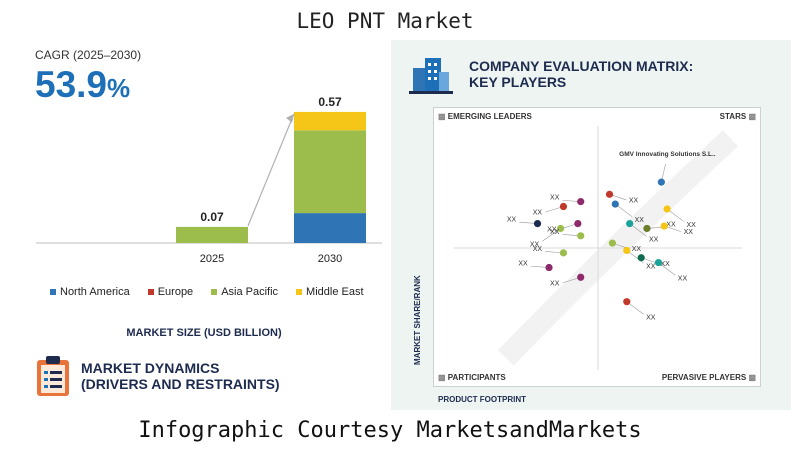  What do you see at coordinates (752, 377) in the screenshot?
I see `puzzle-icon: ▩` at bounding box center [752, 377].